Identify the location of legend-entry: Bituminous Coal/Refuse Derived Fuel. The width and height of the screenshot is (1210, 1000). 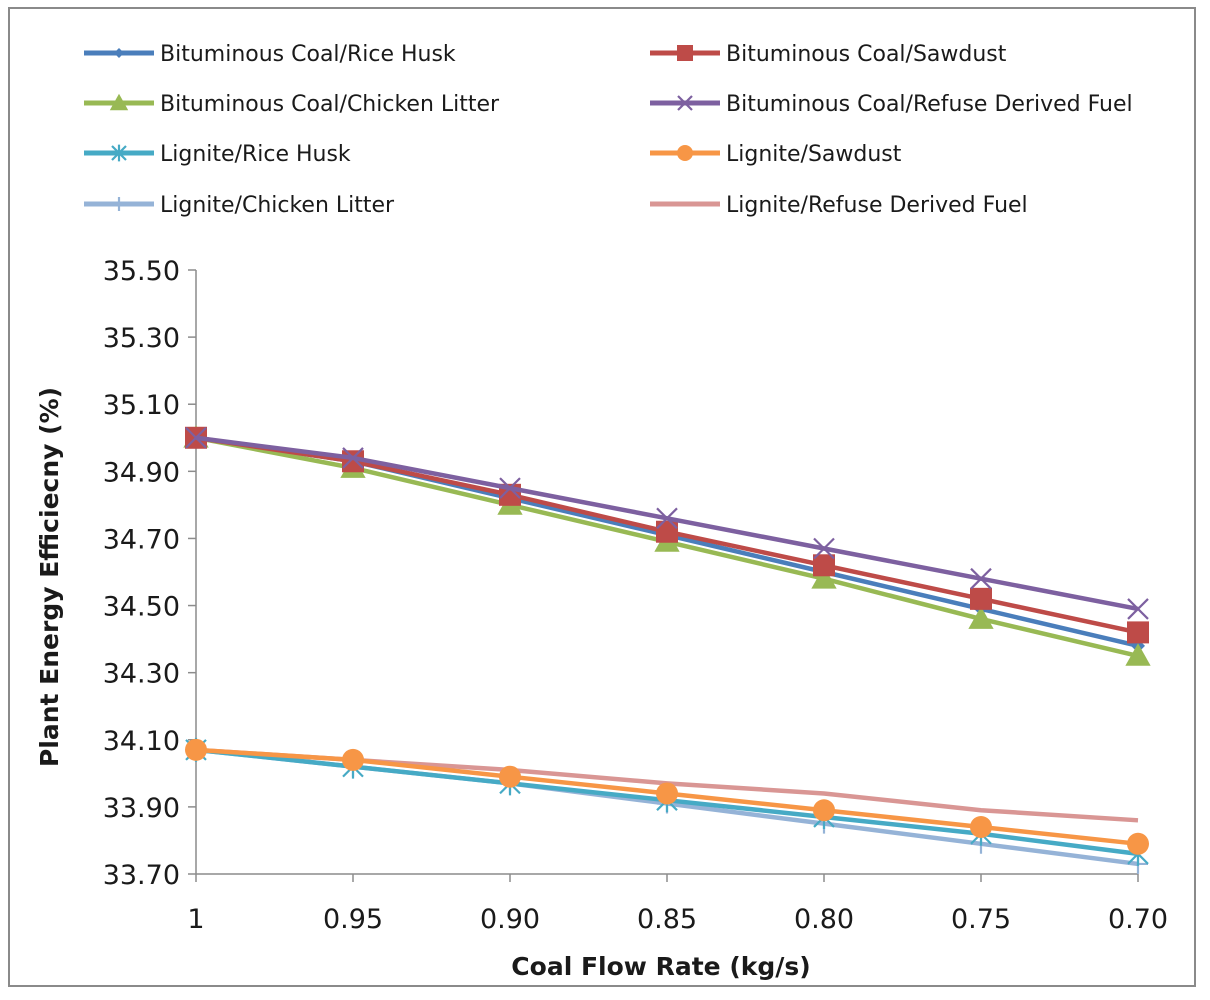
(891, 104).